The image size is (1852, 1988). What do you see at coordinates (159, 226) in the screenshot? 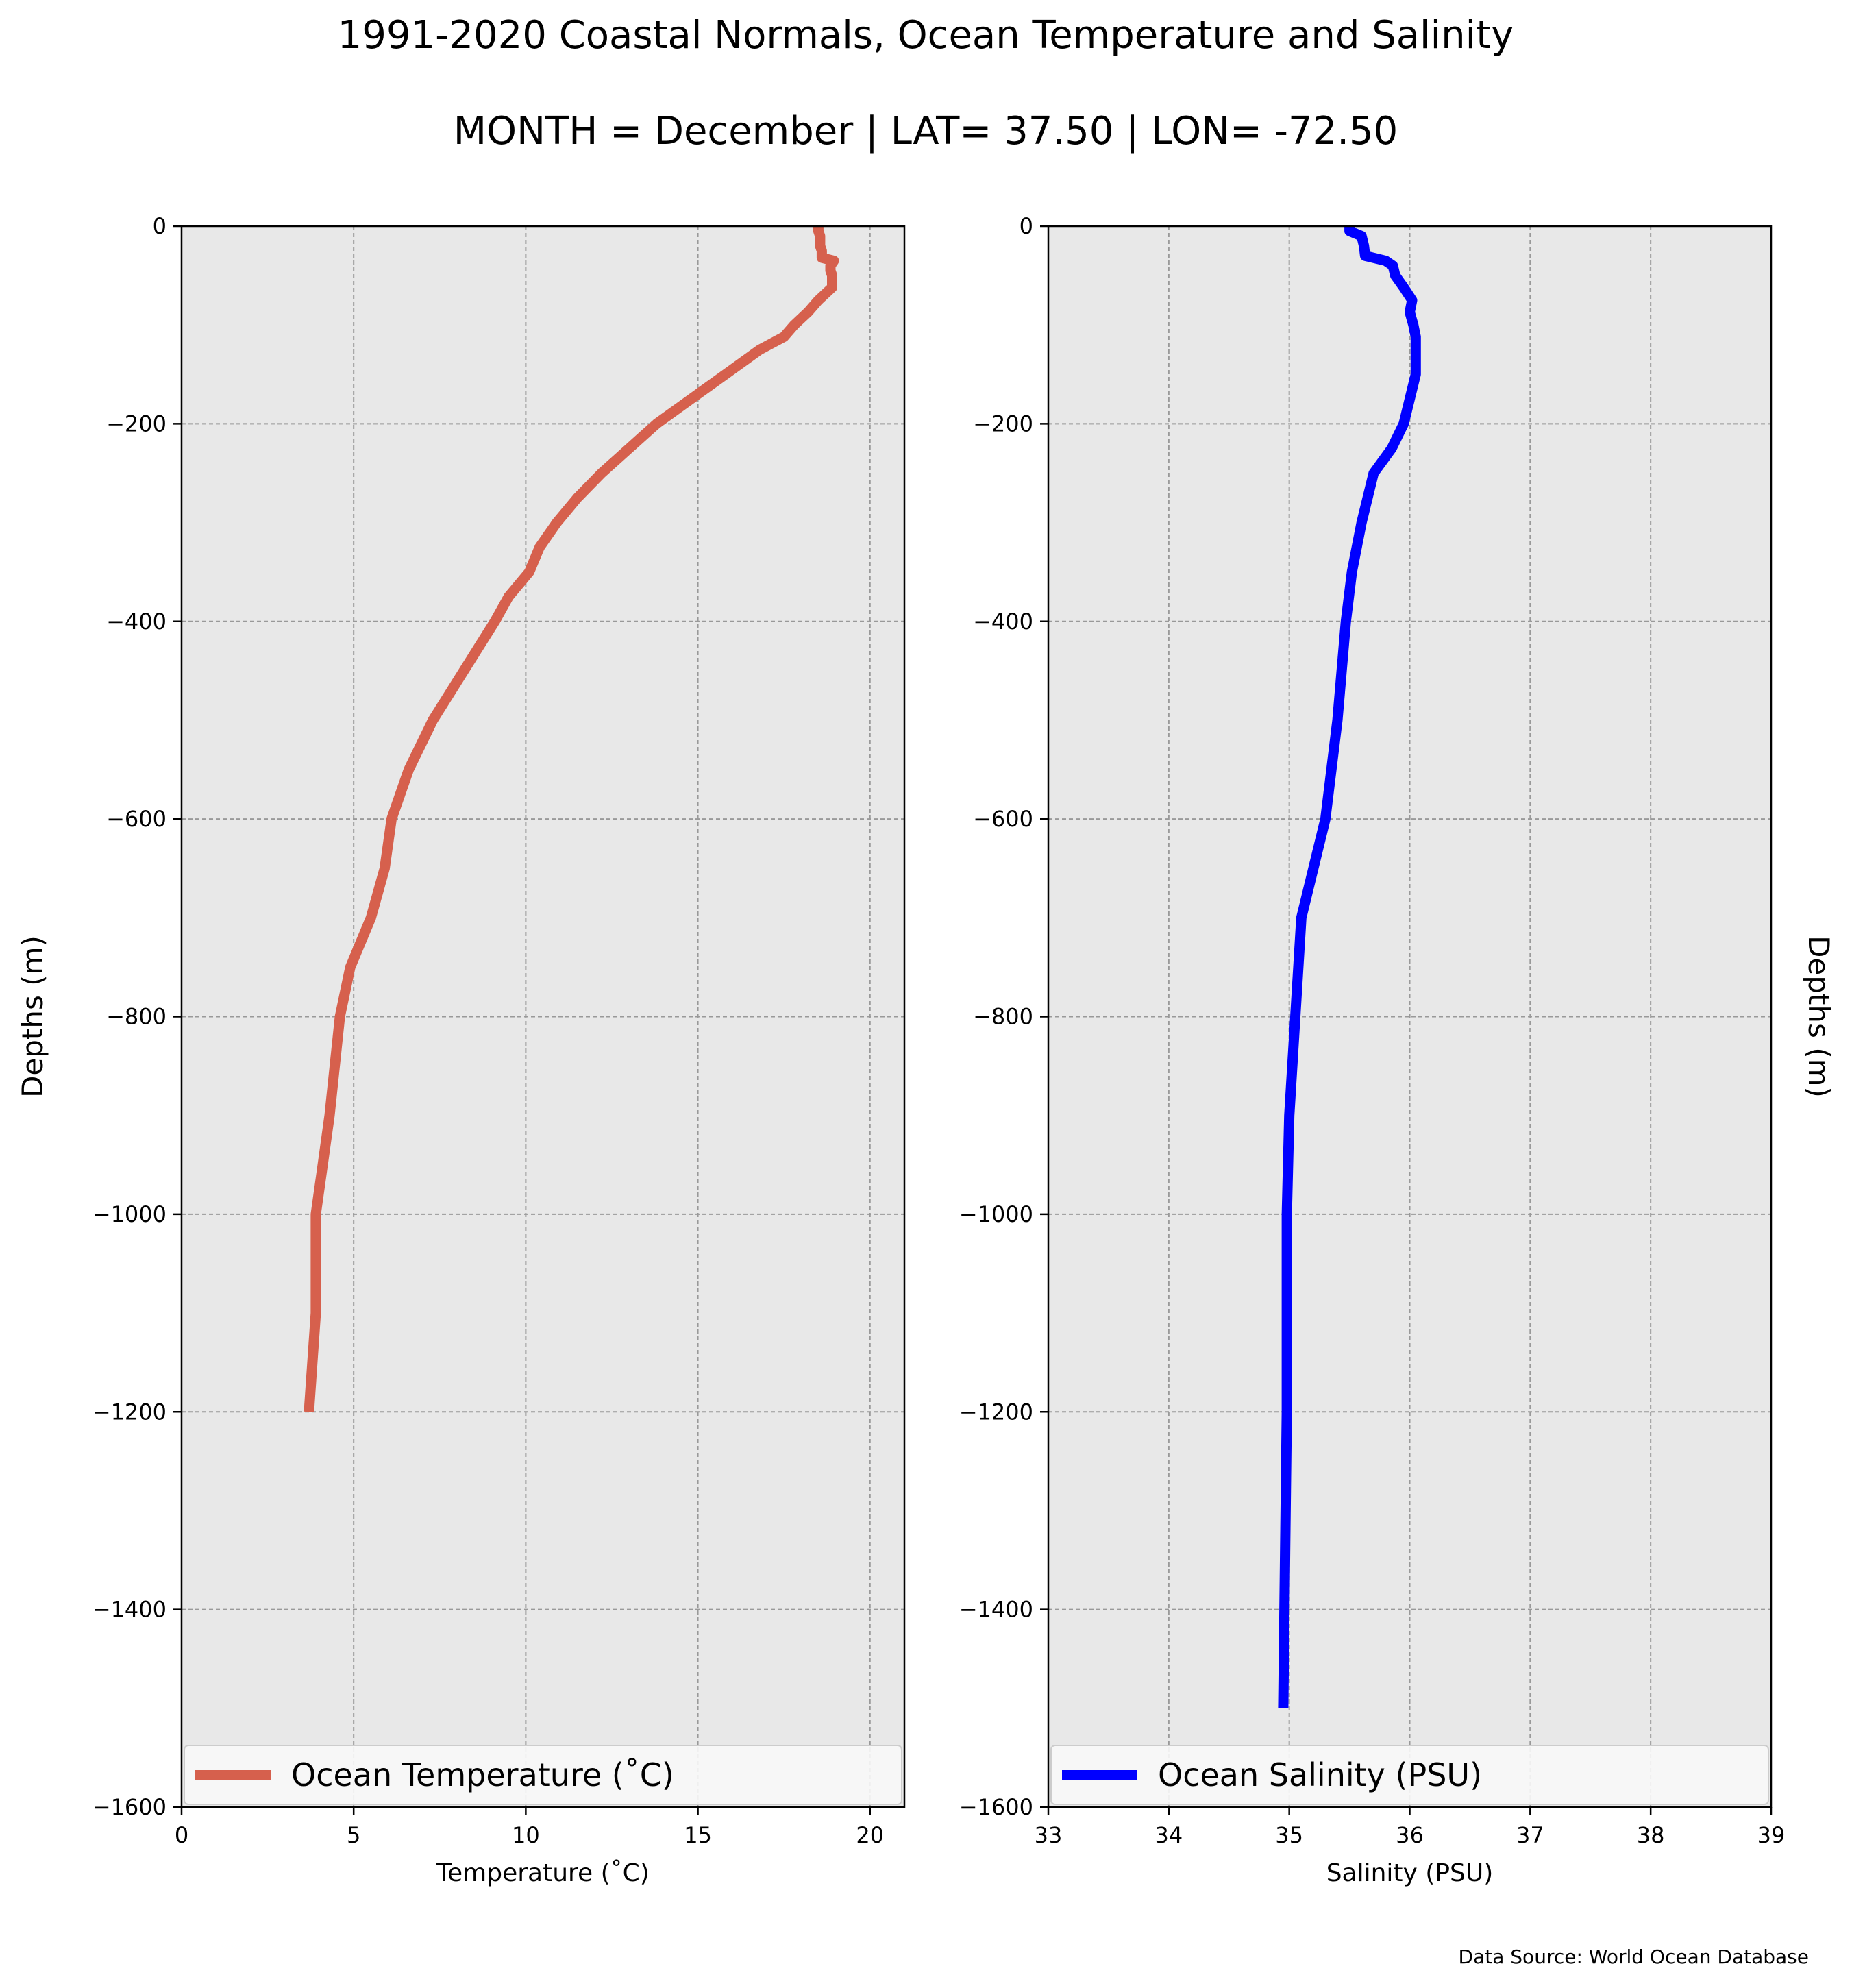
I see `temperature-ytick-label-0: 0` at bounding box center [159, 226].